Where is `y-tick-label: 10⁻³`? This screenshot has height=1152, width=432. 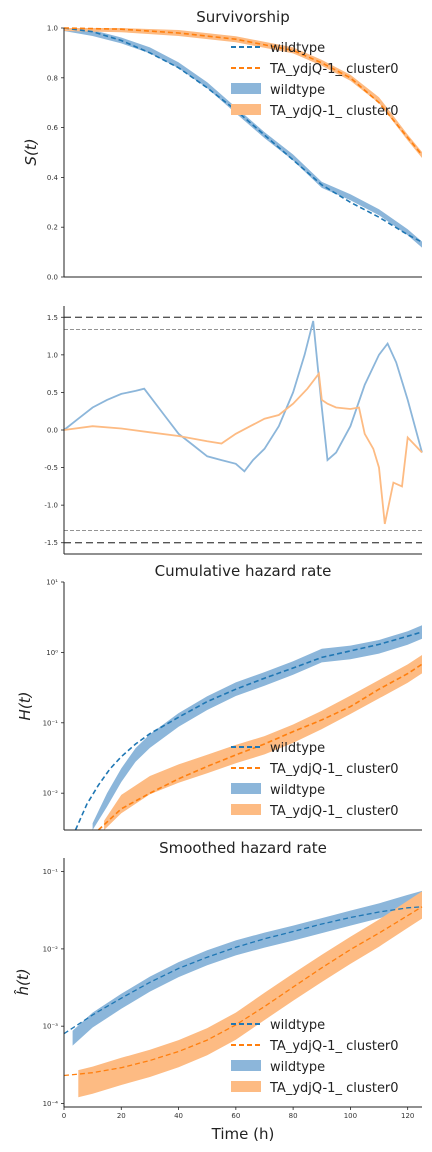 y-tick-label: 10⁻³ is located at coordinates (51, 1027).